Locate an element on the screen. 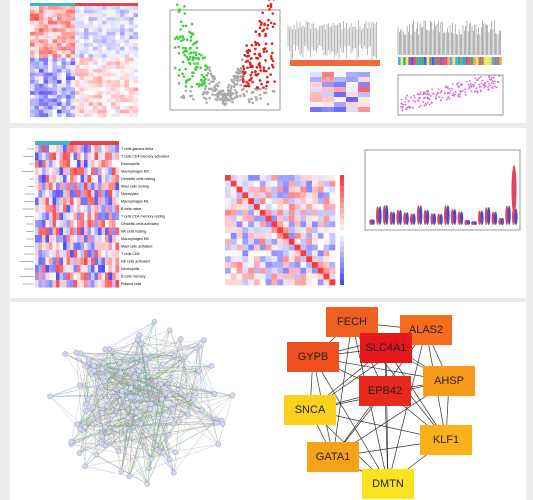  ppi-node is located at coordinates (96, 454).